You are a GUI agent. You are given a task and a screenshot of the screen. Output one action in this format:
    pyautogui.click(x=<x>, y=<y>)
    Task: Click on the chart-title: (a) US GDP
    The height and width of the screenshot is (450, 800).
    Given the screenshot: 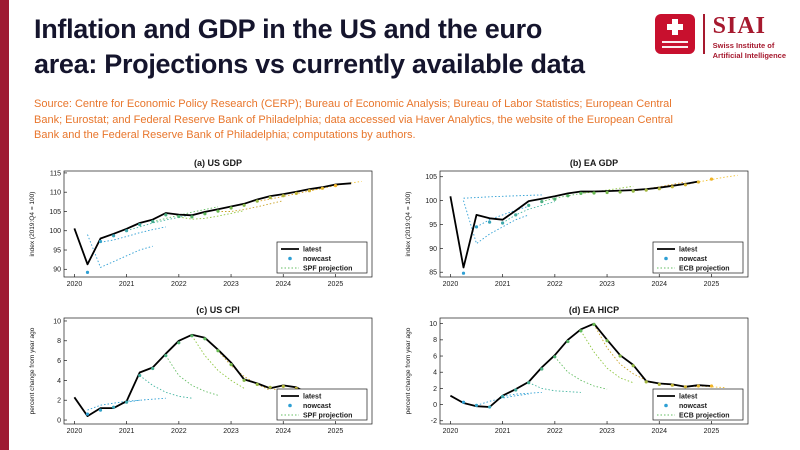 What is the action you would take?
    pyautogui.click(x=218, y=163)
    